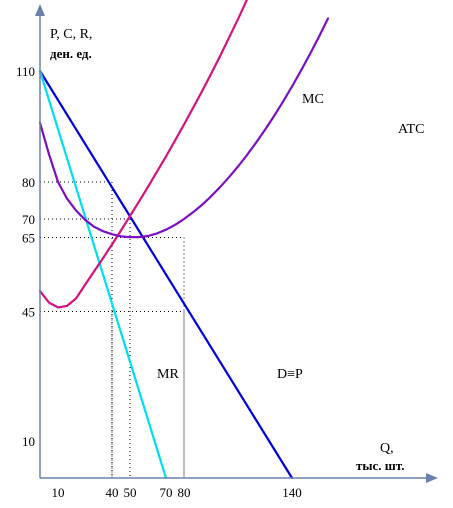  What do you see at coordinates (71, 53) in the screenshot?
I see `y-axis-label-line2: ден. ед.` at bounding box center [71, 53].